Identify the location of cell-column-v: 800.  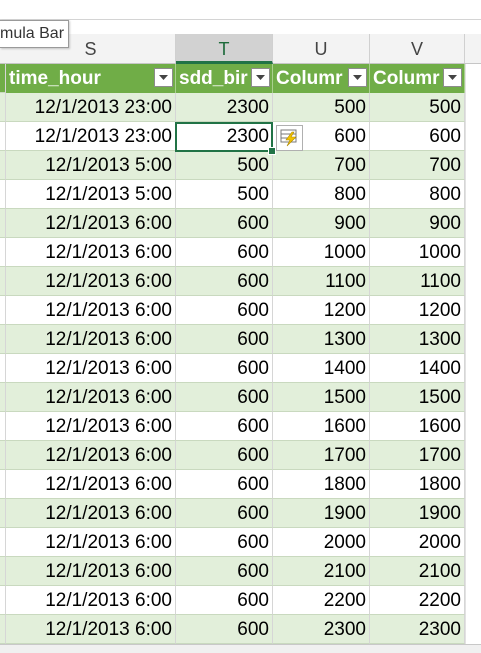
(417, 194).